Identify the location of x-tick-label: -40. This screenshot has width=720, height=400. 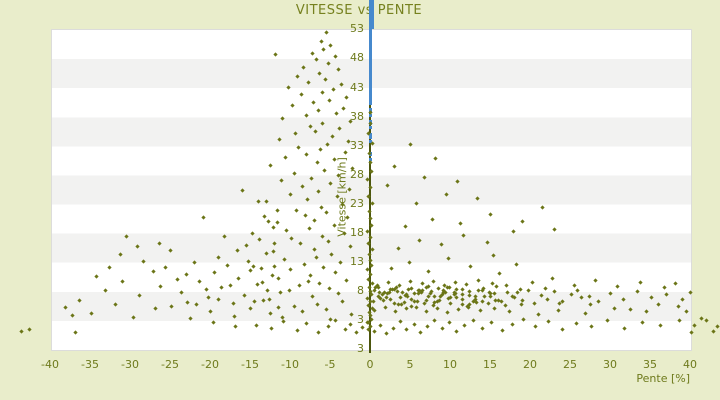
(50, 364).